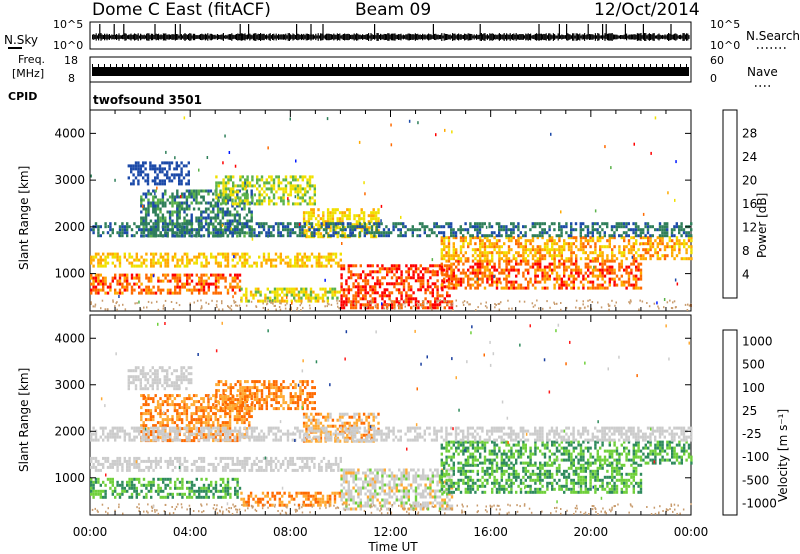 Image resolution: width=800 pixels, height=554 pixels. I want to click on speckle-cell, so click(325, 280).